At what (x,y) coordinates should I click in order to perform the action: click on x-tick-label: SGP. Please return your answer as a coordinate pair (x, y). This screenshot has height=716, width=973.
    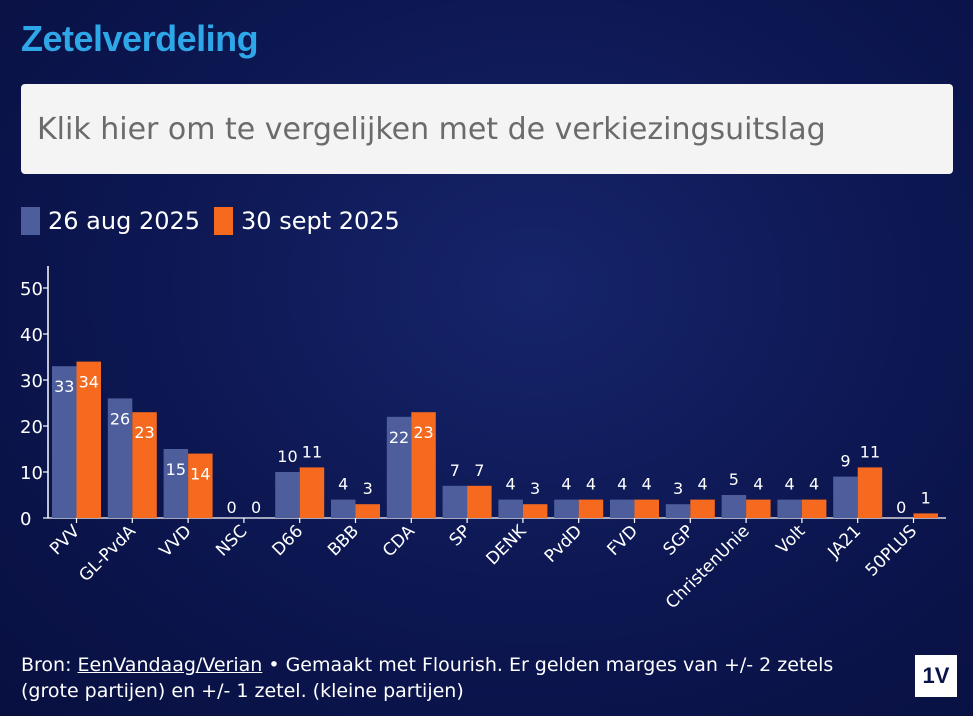
    Looking at the image, I should click on (678, 540).